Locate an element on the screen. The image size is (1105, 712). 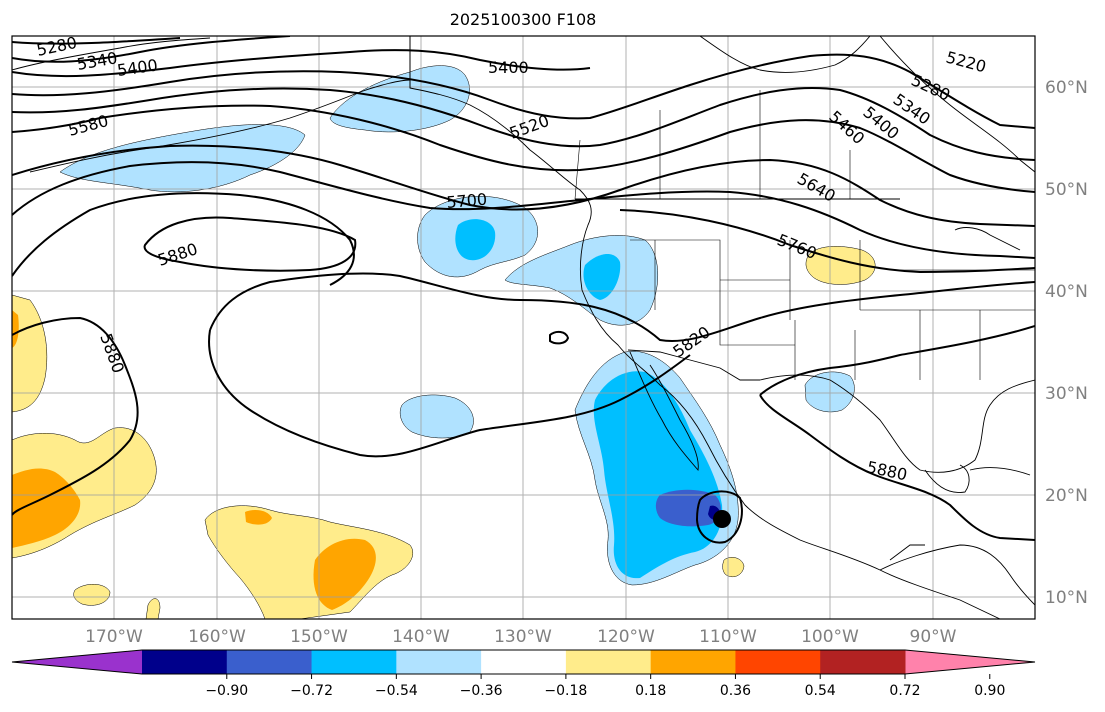
contour-5280-nw is located at coordinates (96, 41).